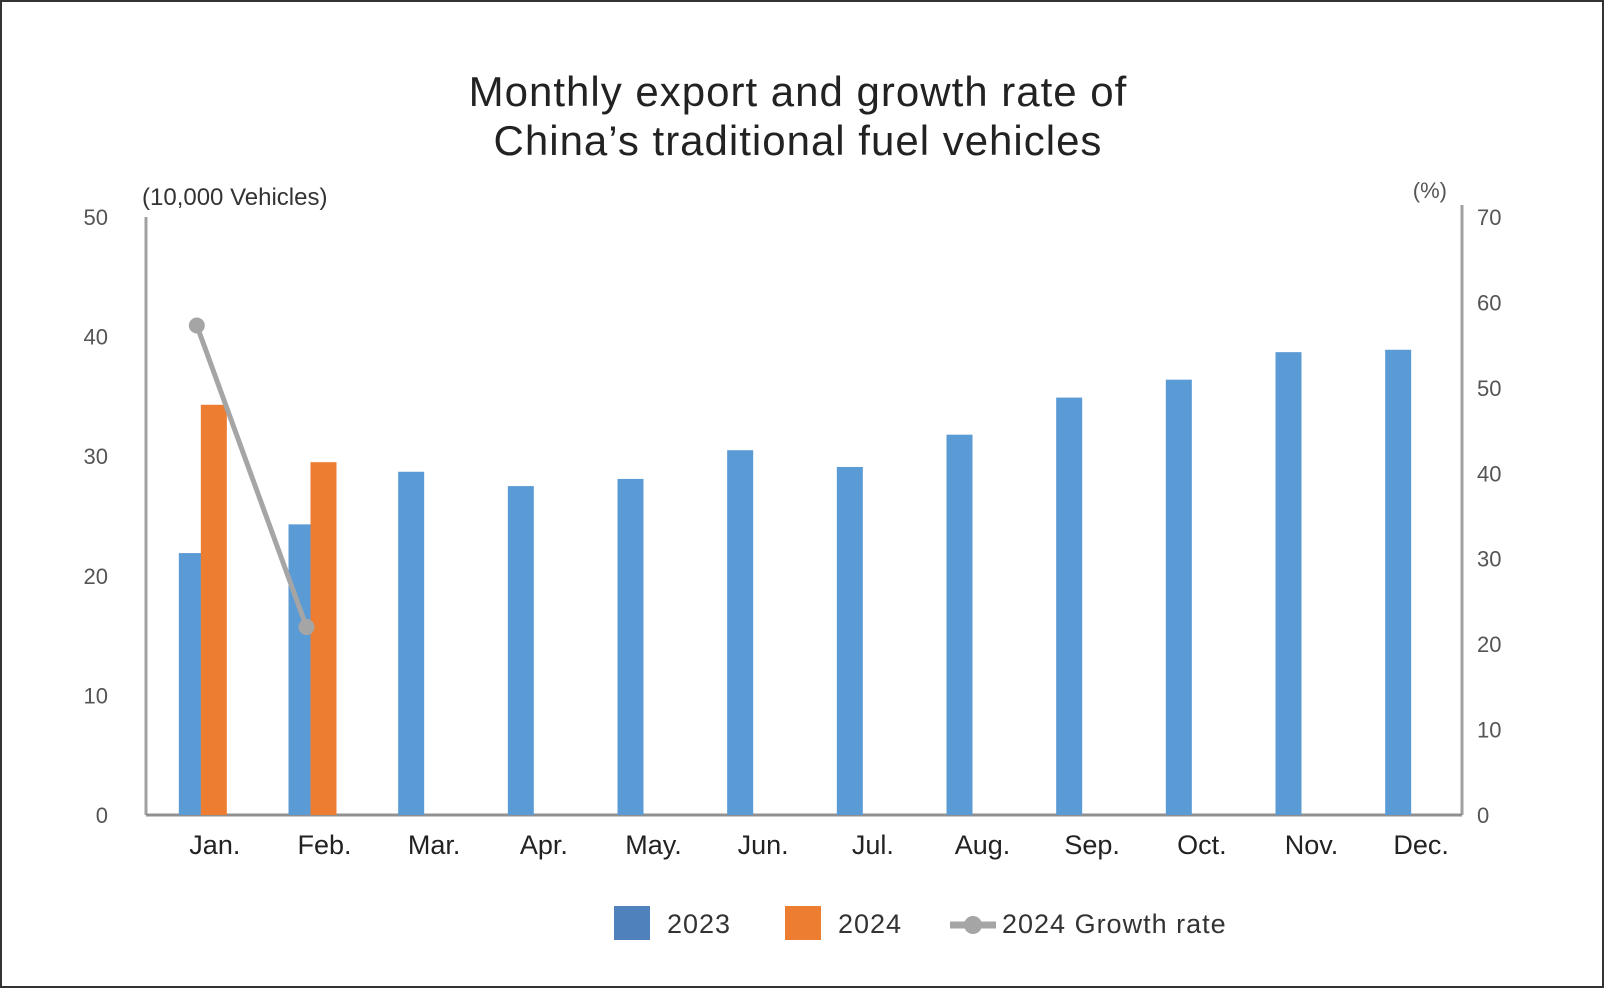 This screenshot has height=990, width=1604. What do you see at coordinates (434, 845) in the screenshot?
I see `x-tick-label: Mar.` at bounding box center [434, 845].